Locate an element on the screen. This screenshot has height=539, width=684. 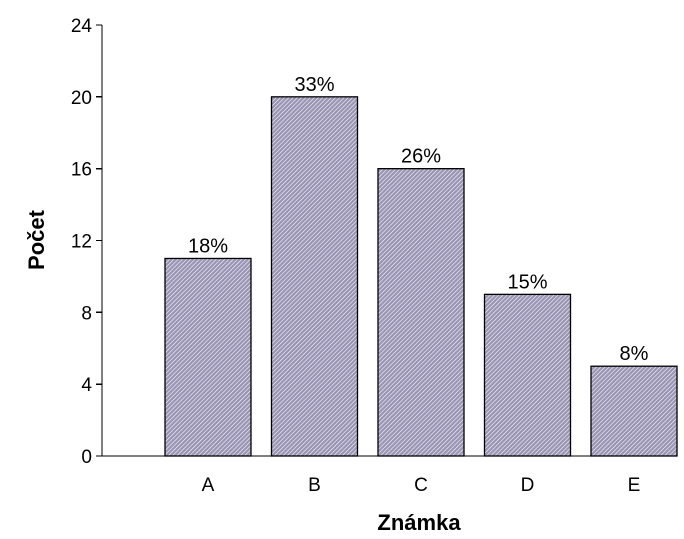
x-axis-ticks: A B C D E is located at coordinates (421, 485).